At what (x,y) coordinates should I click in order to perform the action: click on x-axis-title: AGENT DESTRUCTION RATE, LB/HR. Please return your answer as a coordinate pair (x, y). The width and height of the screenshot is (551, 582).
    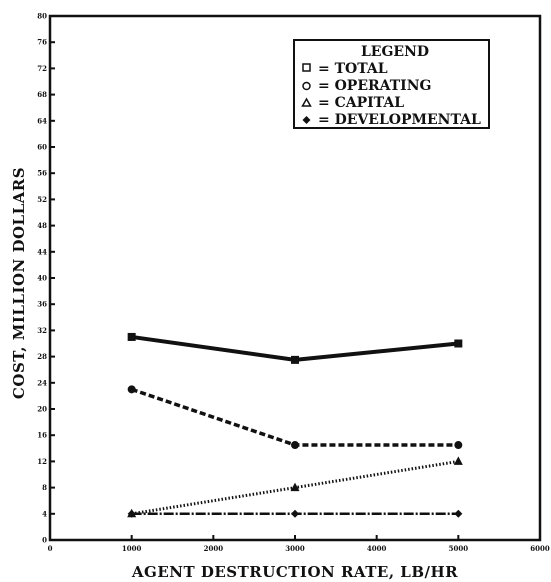
    Looking at the image, I should click on (294, 572).